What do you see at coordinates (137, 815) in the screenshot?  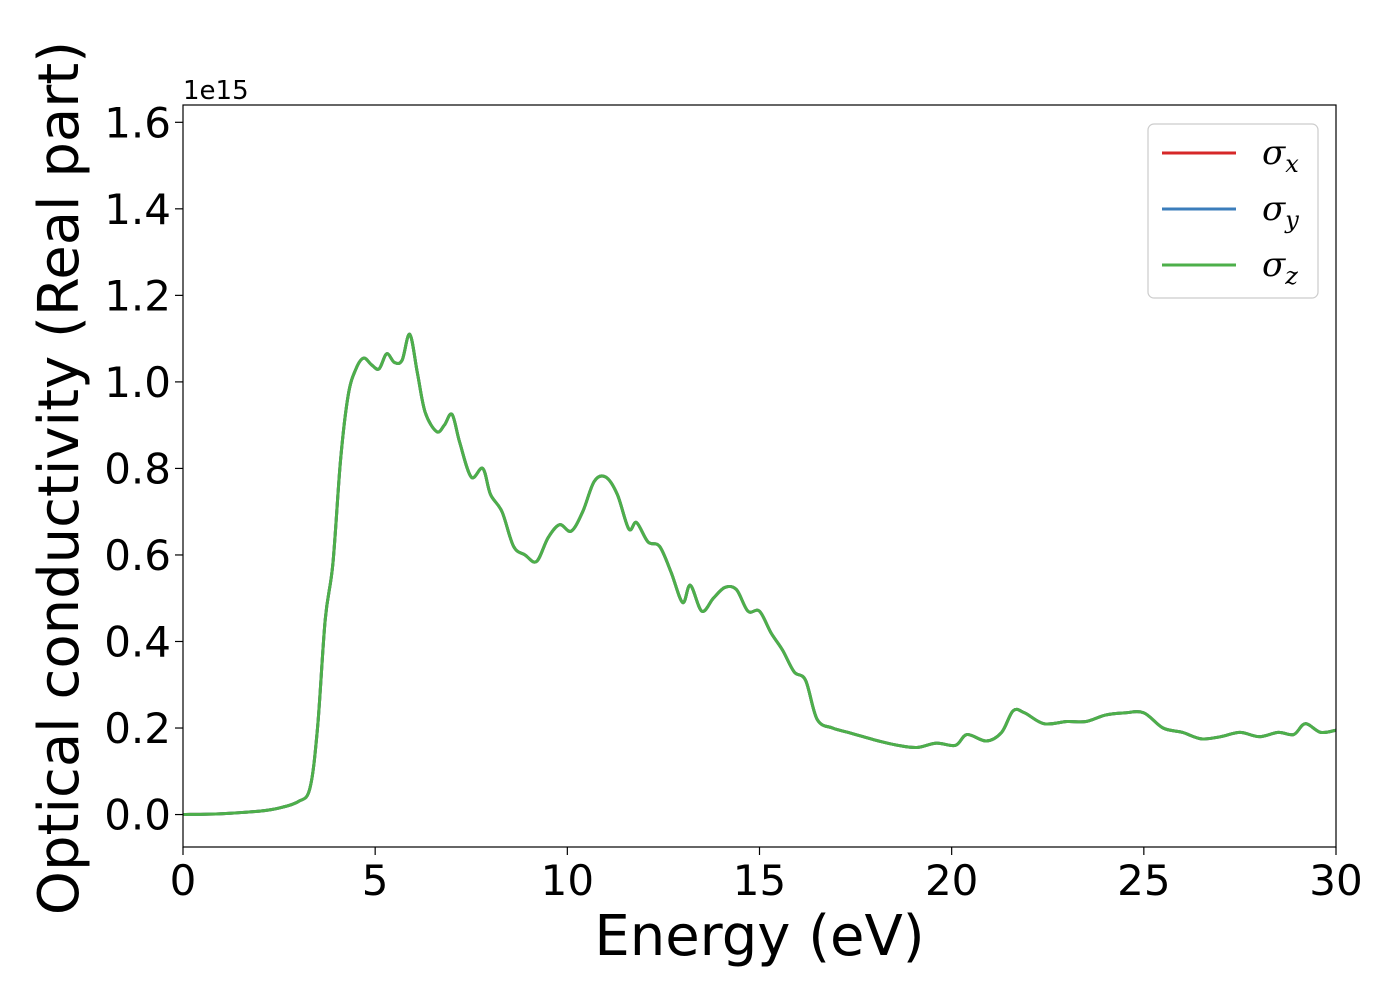 I see `y-tick-label: 0.0` at bounding box center [137, 815].